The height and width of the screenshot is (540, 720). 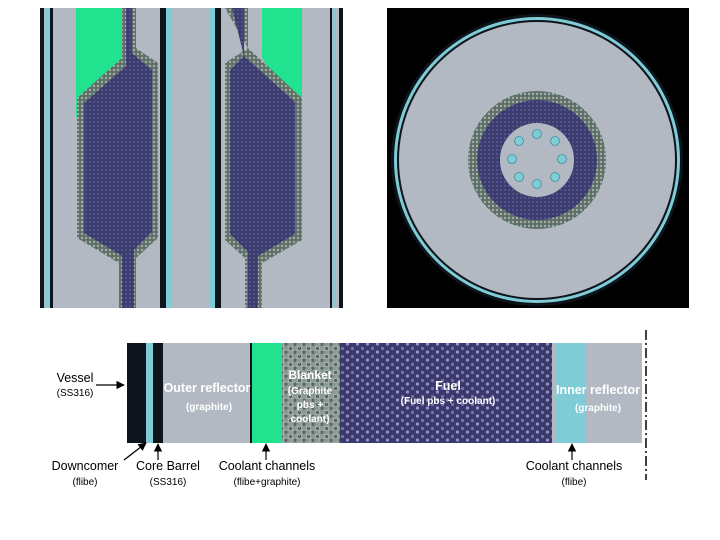 What do you see at coordinates (168, 466) in the screenshot?
I see `core-barrel-callout-label: Core Barrel` at bounding box center [168, 466].